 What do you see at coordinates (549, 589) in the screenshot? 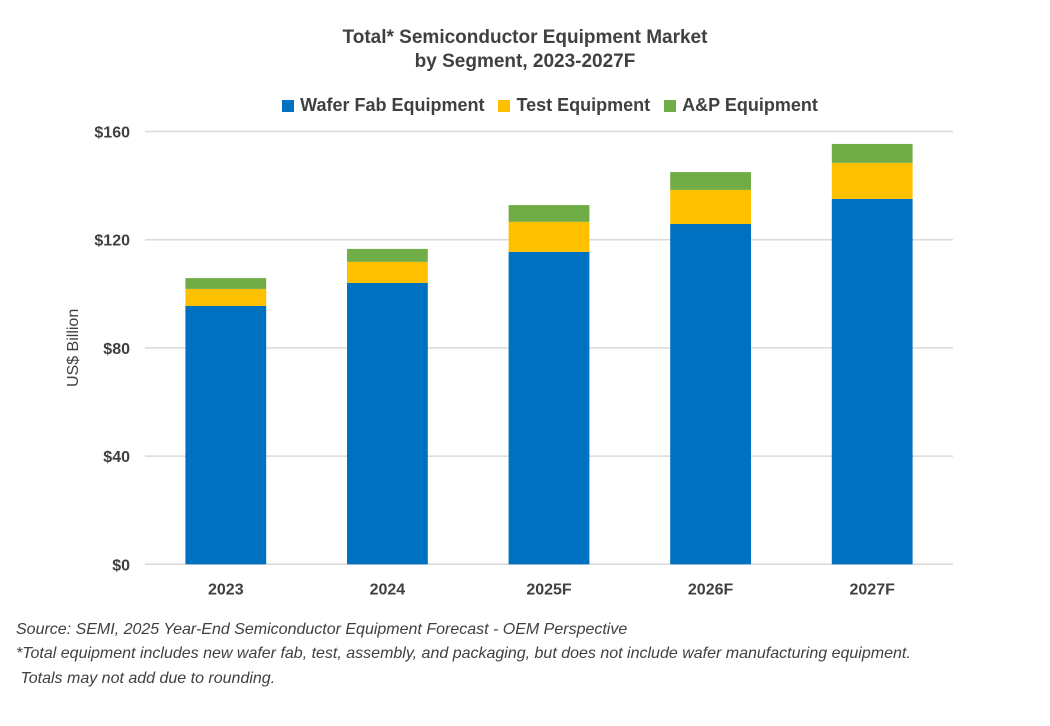
I see `x-tick-label: 2025F` at bounding box center [549, 589].